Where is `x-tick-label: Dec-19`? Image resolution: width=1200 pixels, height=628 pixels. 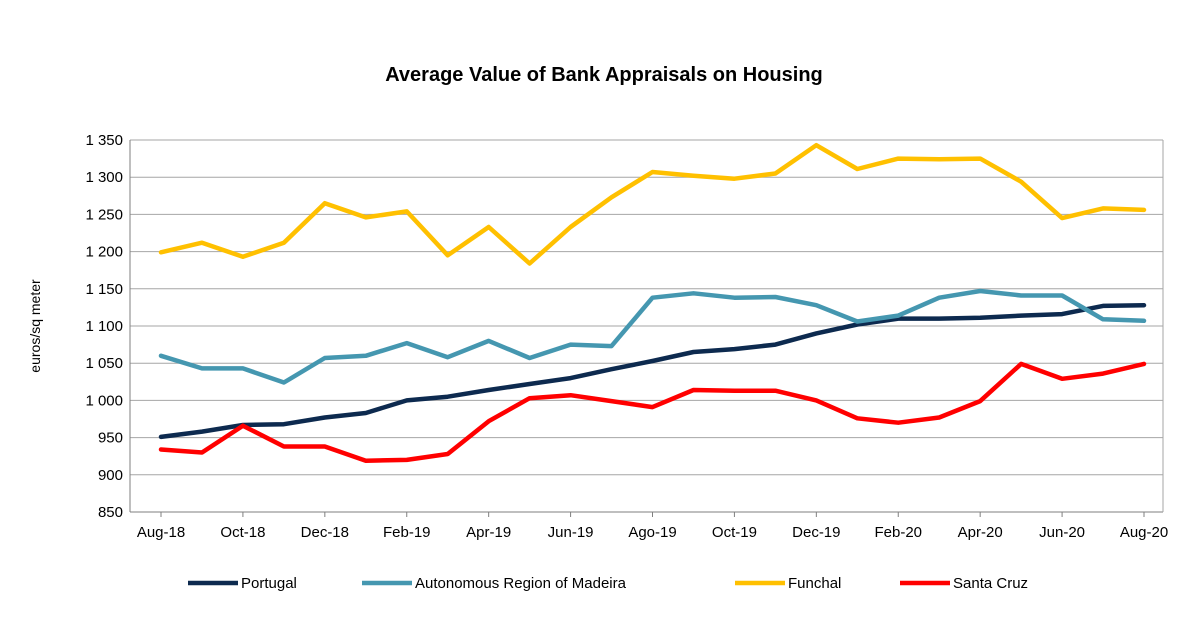 x-tick-label: Dec-19 is located at coordinates (816, 532).